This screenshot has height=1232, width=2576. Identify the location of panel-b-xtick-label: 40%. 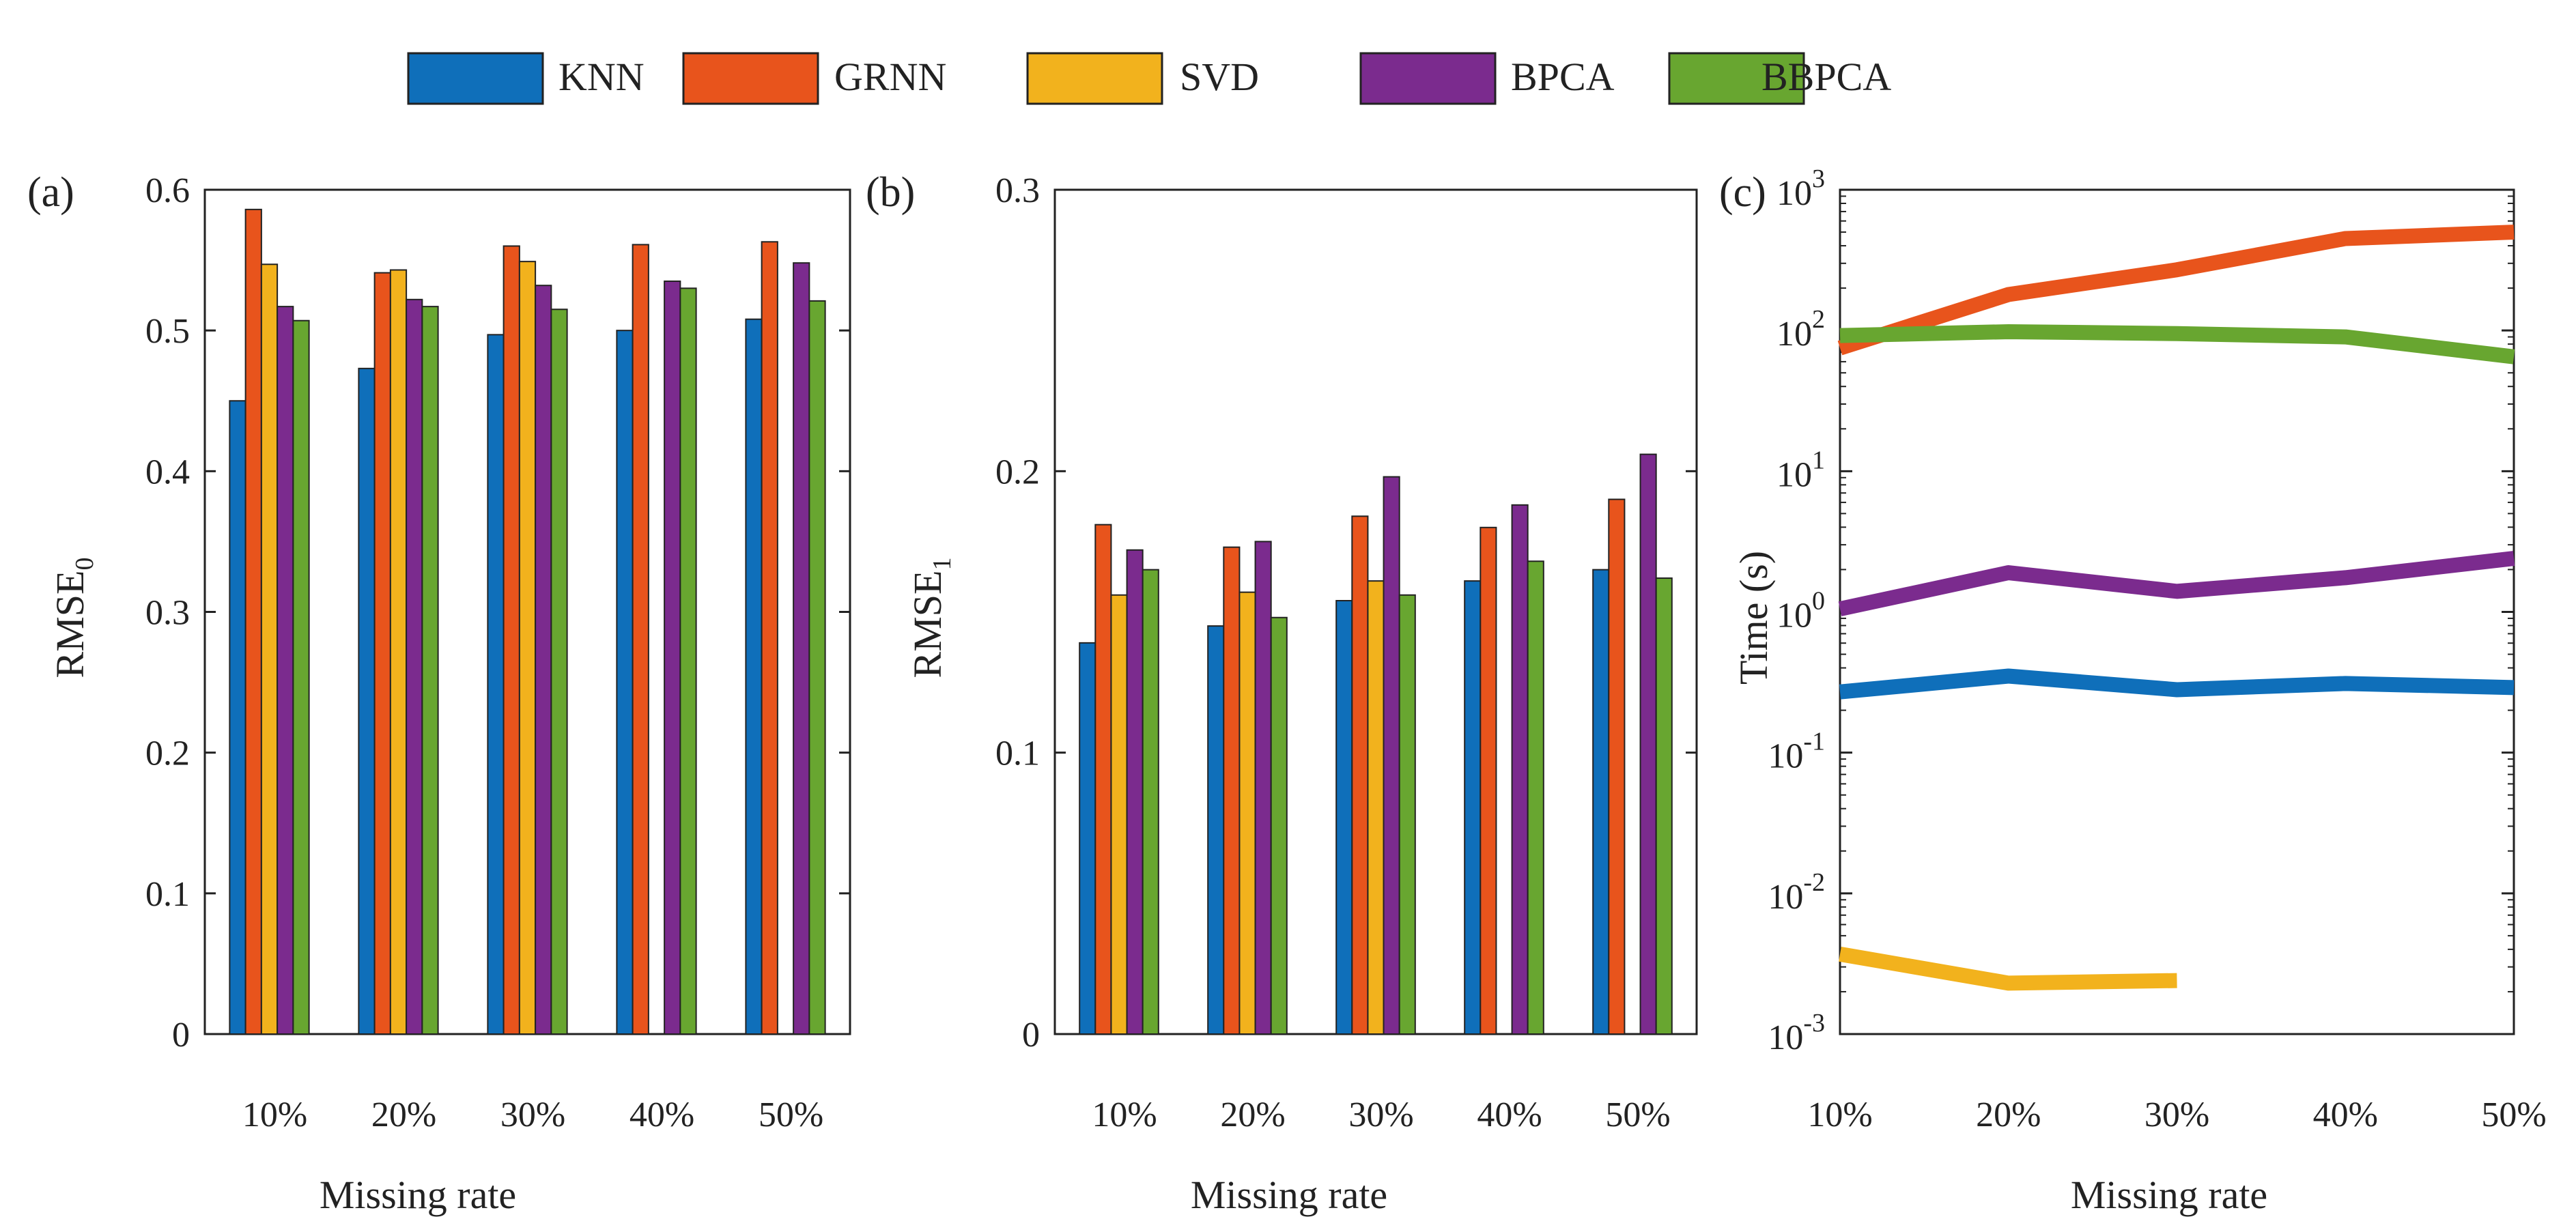
(1509, 1114).